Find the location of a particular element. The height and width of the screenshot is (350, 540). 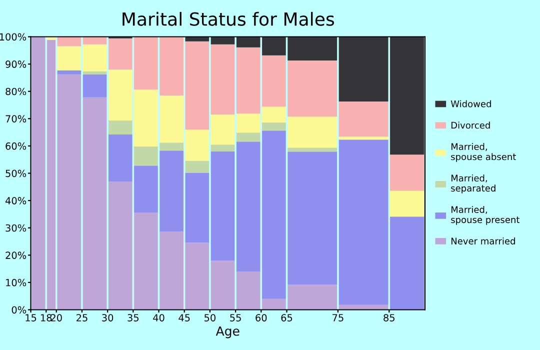

legend-label: Never married is located at coordinates (483, 240).